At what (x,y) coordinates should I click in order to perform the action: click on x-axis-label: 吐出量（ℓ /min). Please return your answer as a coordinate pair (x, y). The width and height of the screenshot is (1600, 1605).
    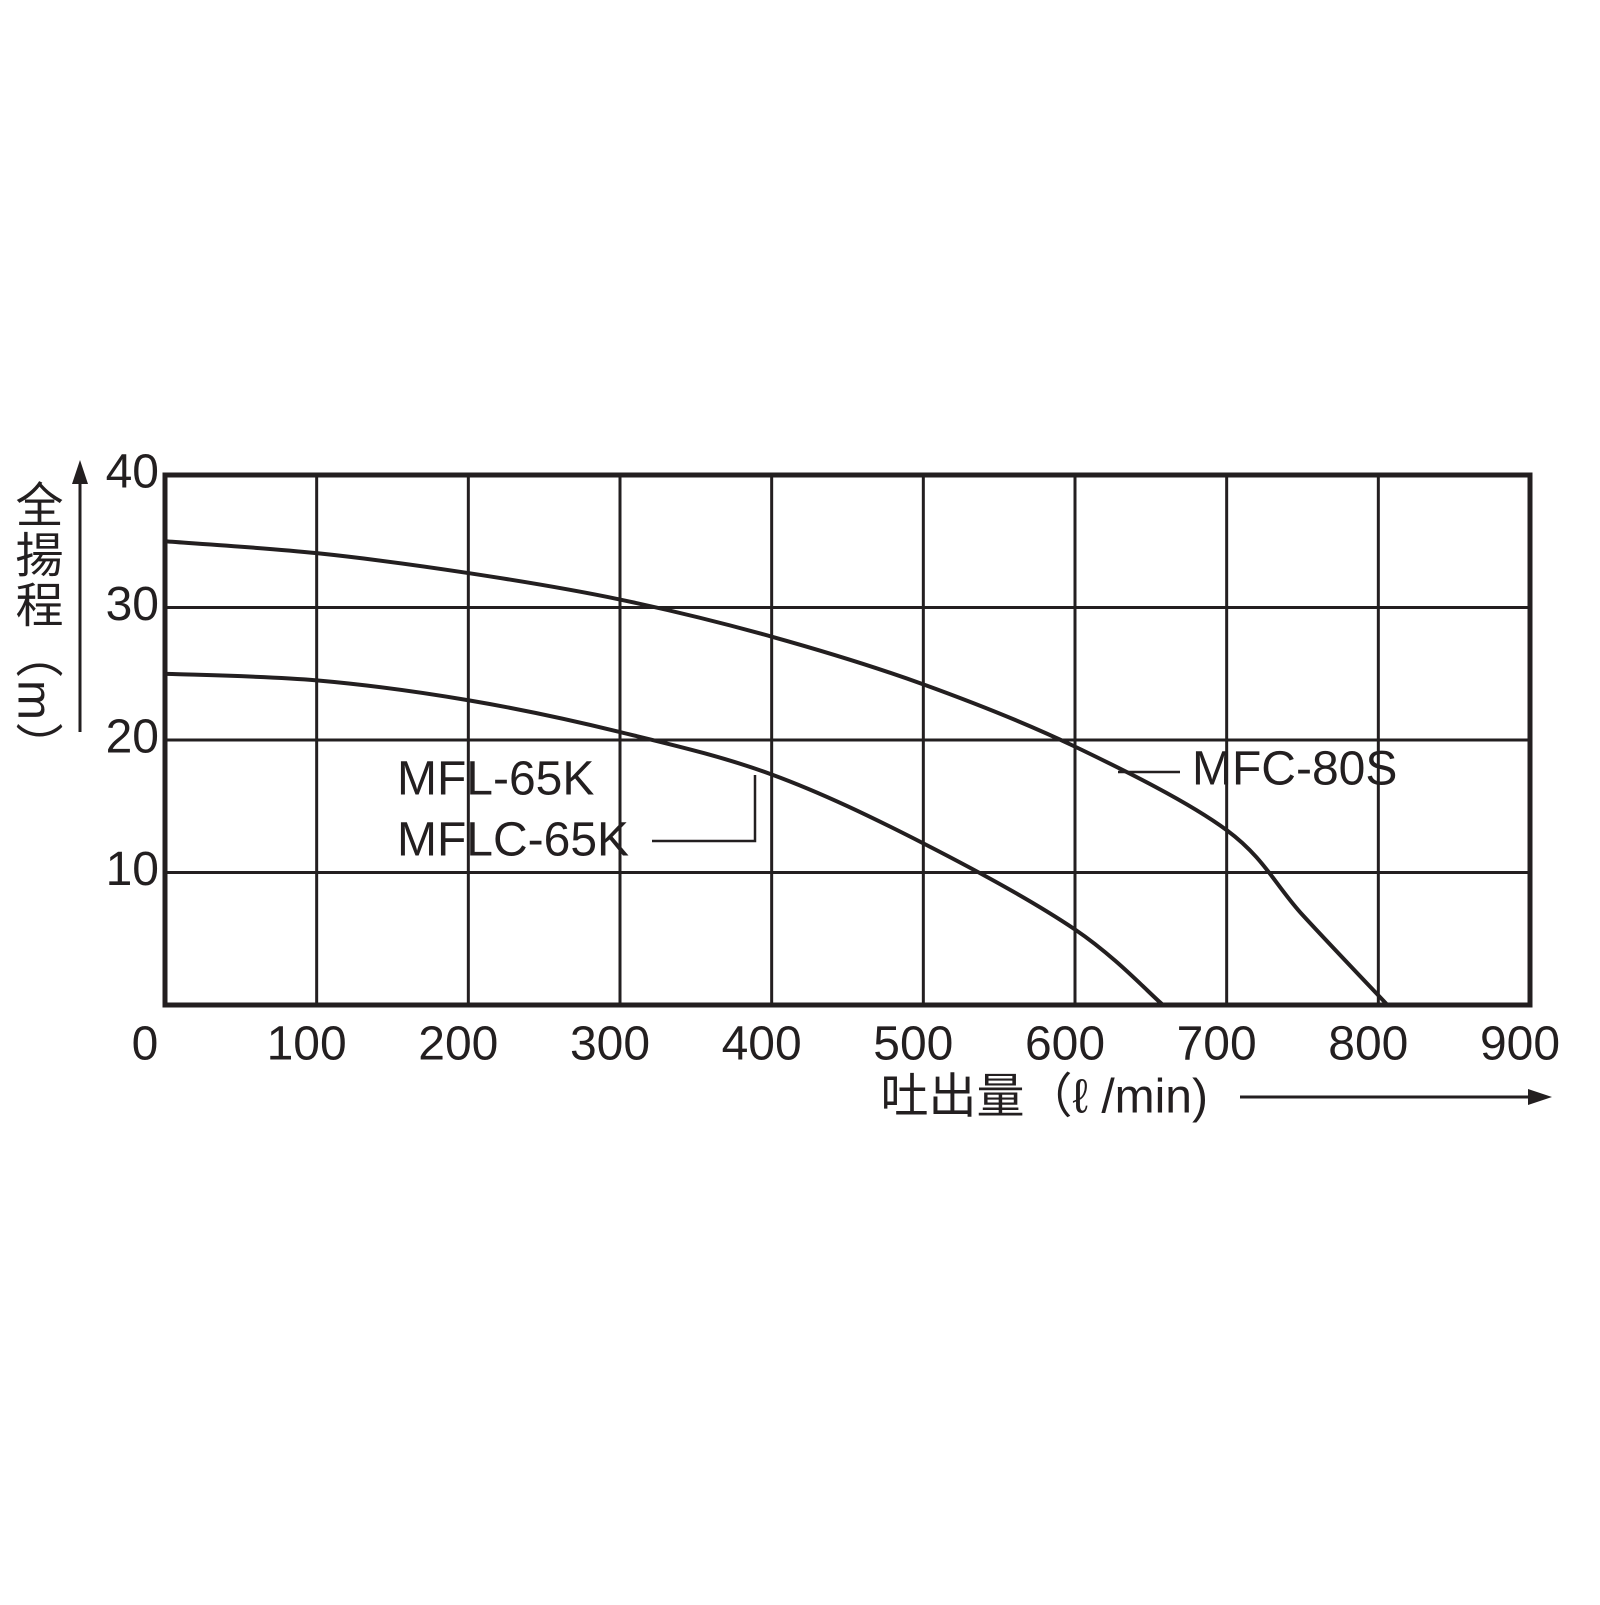
    Looking at the image, I should click on (1044, 1097).